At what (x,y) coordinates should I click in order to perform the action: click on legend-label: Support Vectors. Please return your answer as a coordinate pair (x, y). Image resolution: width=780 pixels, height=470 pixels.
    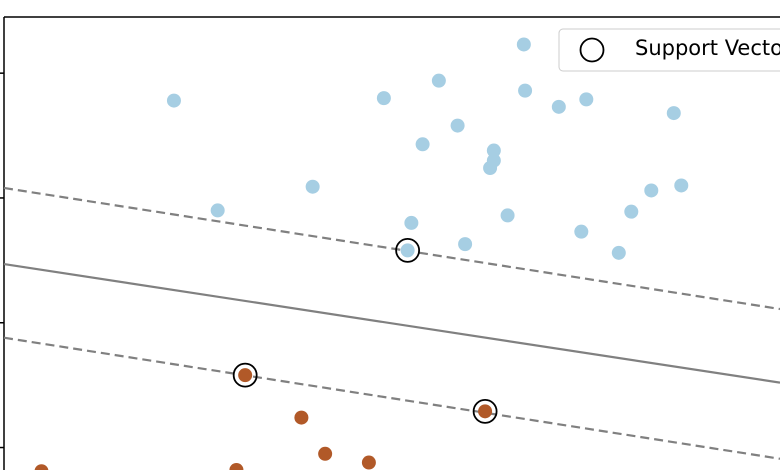
    Looking at the image, I should click on (707, 48).